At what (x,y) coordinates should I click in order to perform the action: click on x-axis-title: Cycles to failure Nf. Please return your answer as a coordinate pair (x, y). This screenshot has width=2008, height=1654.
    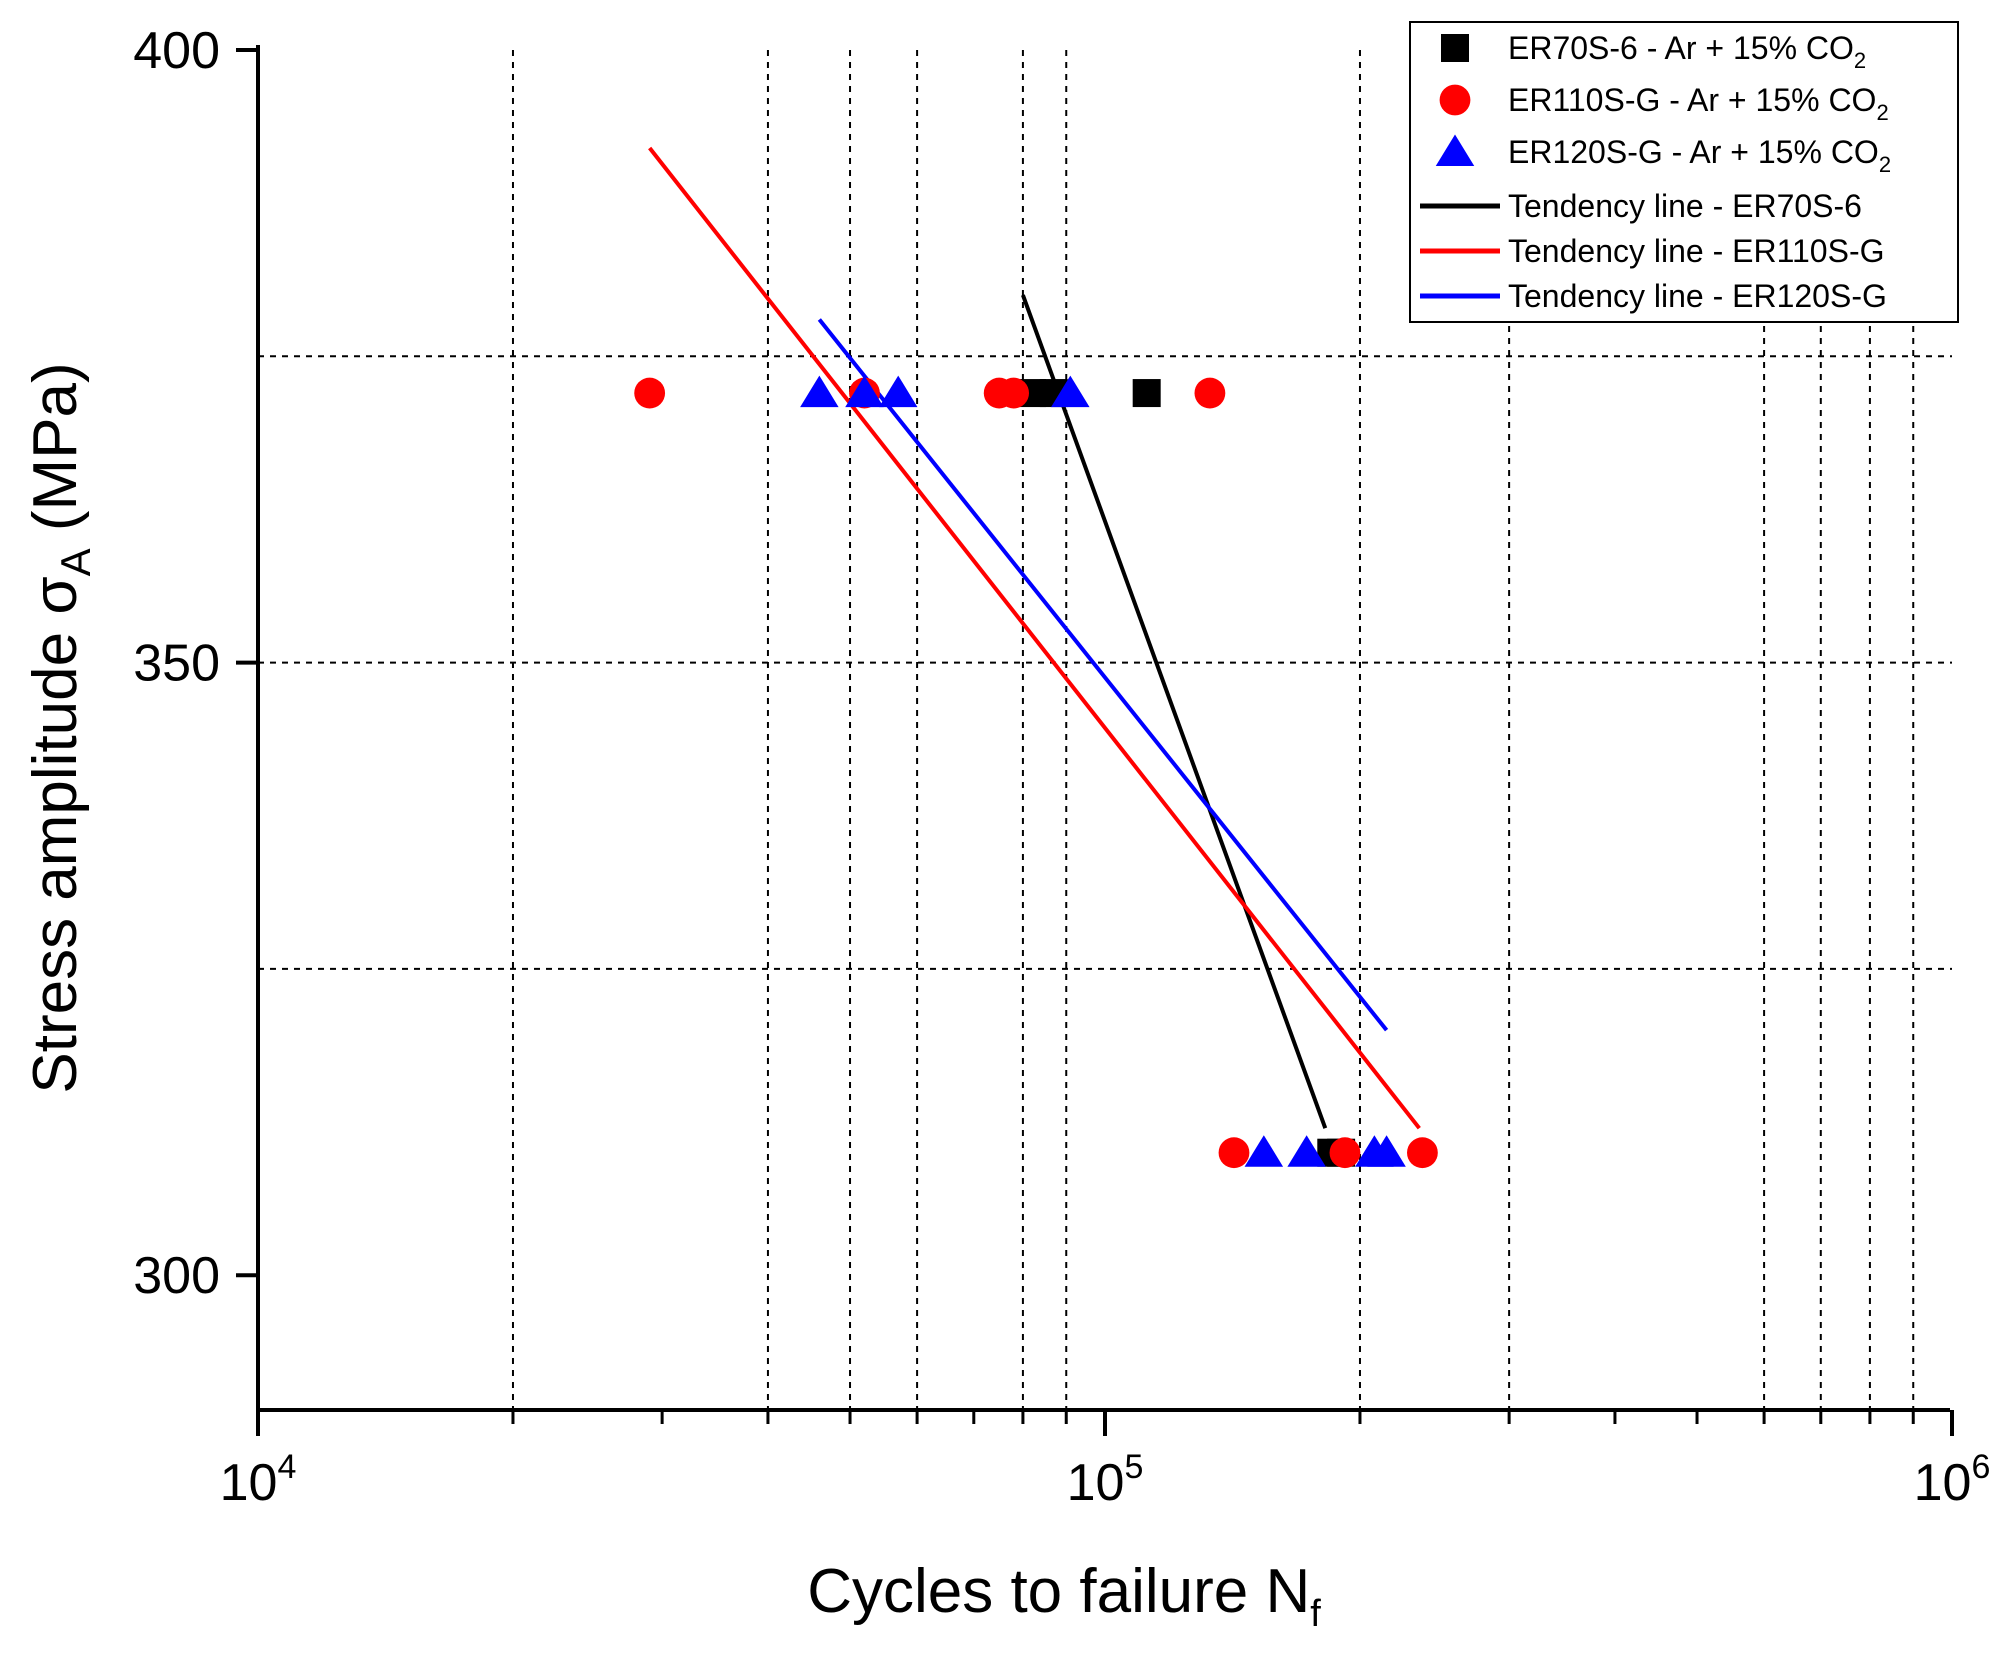
    Looking at the image, I should click on (1064, 1596).